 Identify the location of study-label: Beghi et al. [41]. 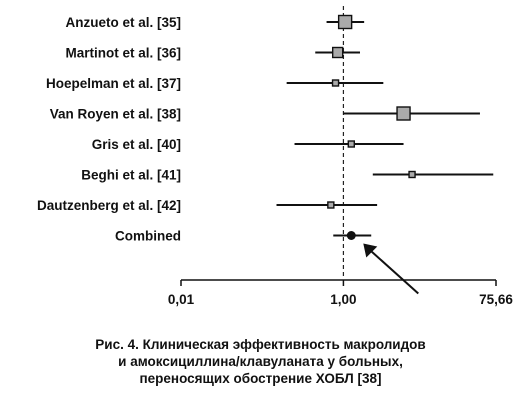
(131, 175).